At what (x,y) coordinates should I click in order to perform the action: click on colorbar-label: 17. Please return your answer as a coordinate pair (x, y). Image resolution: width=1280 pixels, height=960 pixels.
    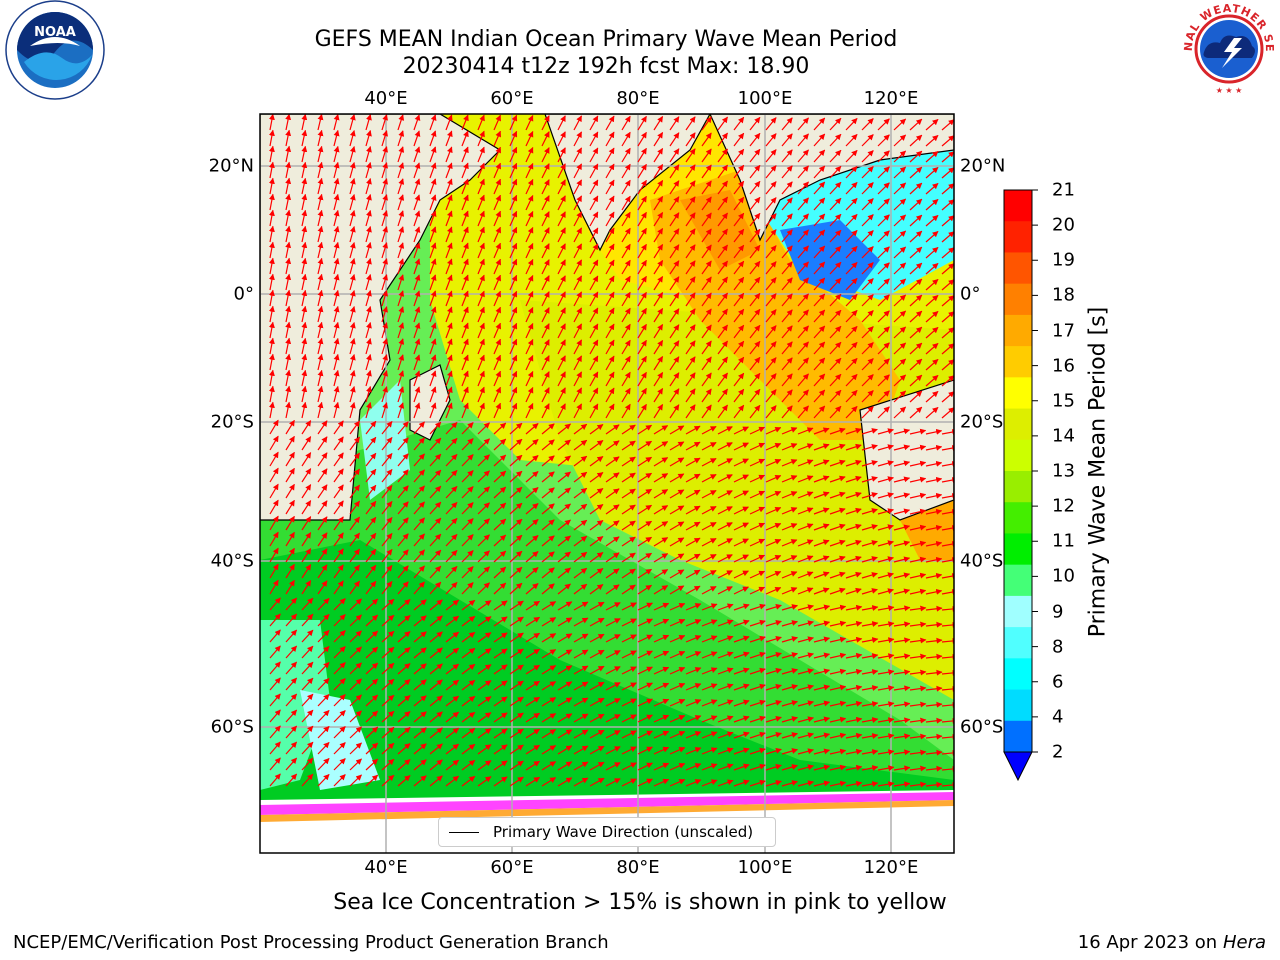
    Looking at the image, I should click on (1063, 330).